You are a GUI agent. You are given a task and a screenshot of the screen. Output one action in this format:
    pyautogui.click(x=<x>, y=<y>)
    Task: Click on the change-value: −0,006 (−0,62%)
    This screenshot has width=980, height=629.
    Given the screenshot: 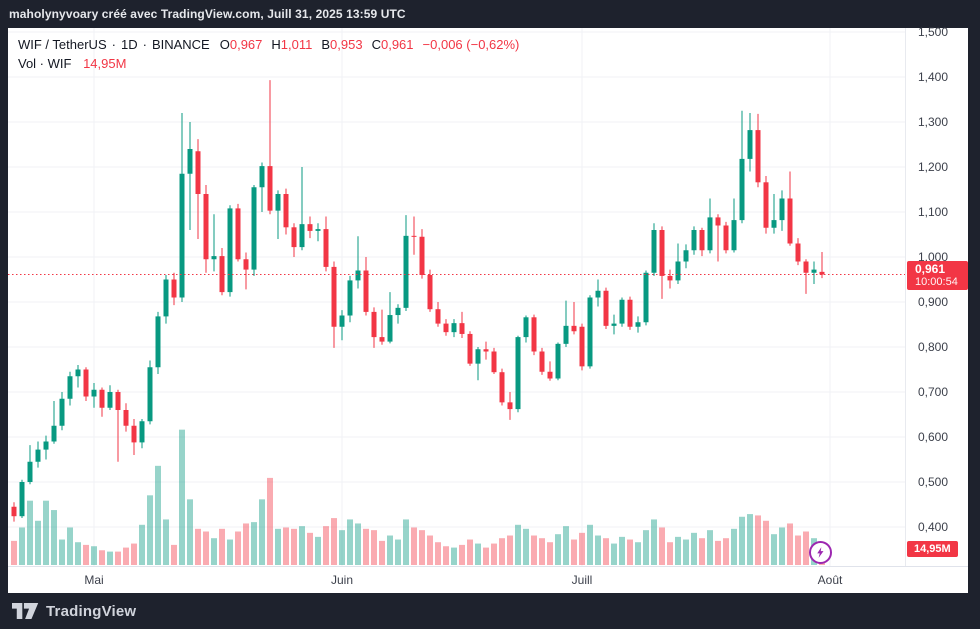 What is the action you would take?
    pyautogui.click(x=471, y=44)
    